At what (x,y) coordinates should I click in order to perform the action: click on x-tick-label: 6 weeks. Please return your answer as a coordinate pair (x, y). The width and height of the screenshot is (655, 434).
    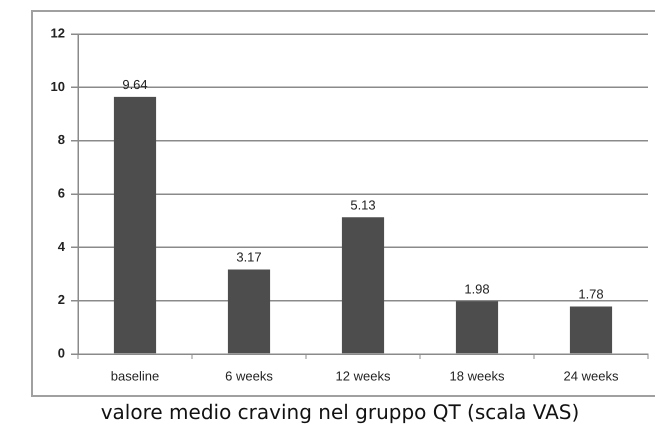
    Looking at the image, I should click on (249, 376).